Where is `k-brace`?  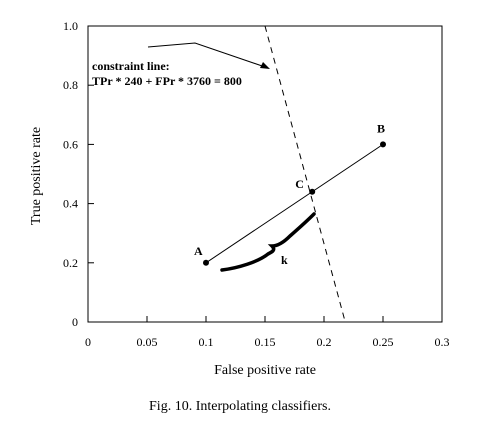 k-brace is located at coordinates (268, 242).